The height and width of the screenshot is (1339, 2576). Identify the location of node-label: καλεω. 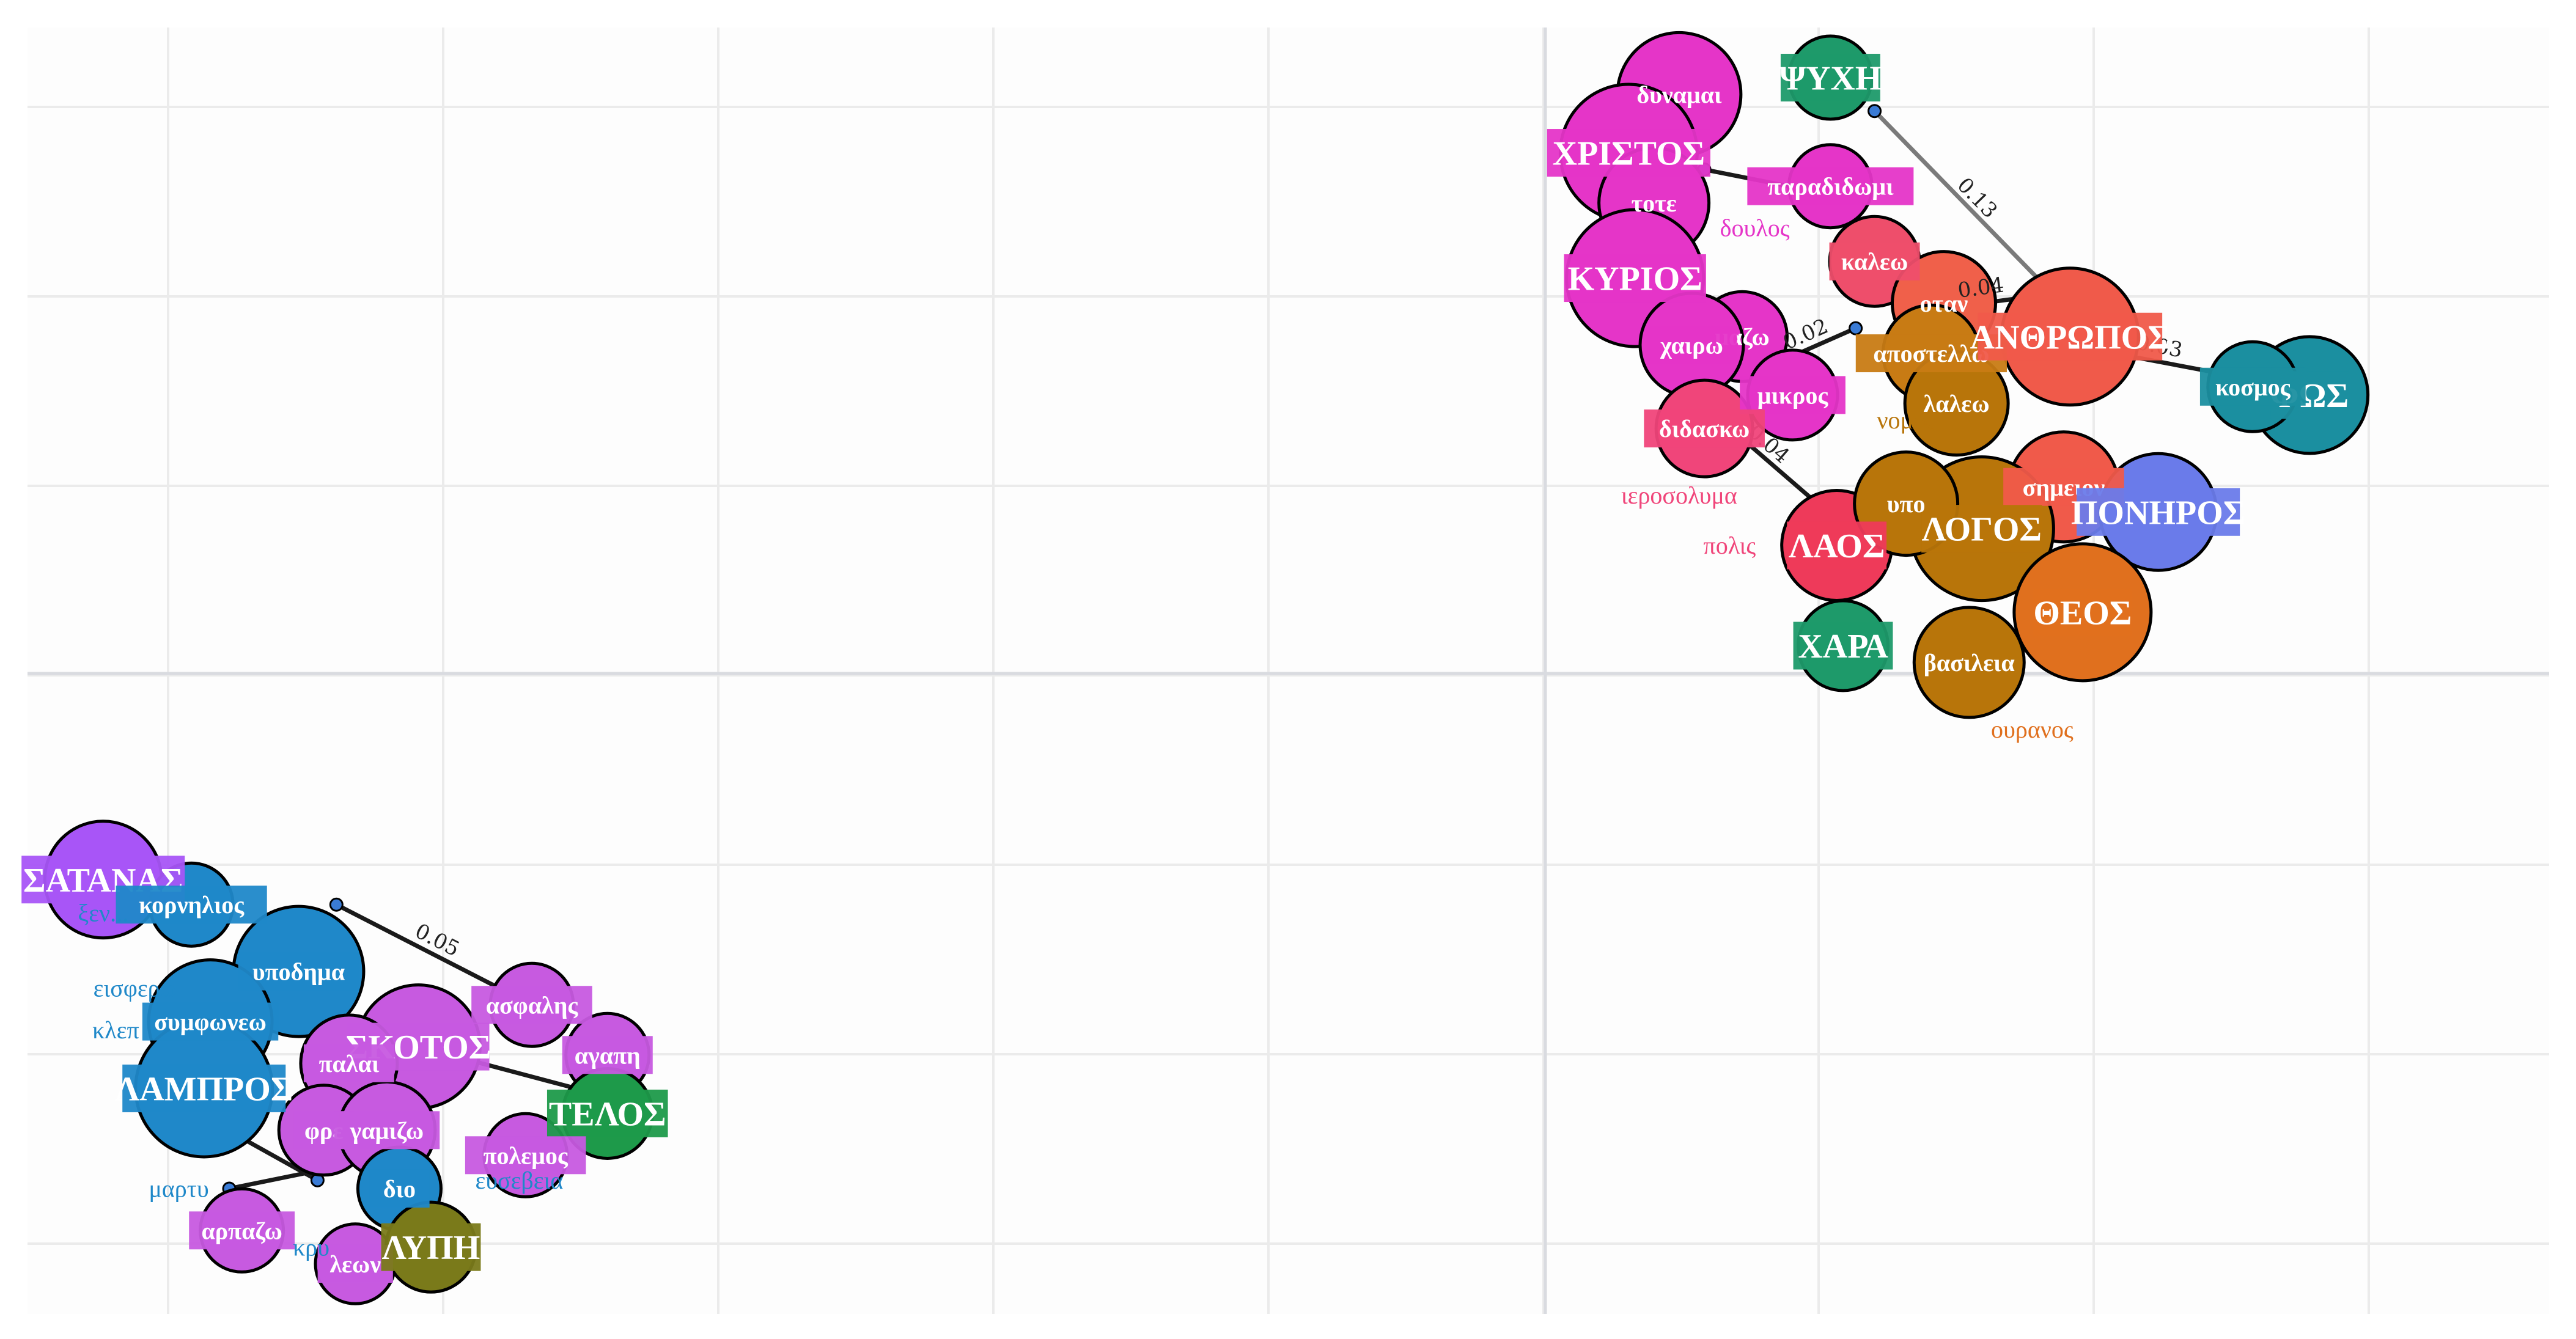
(1874, 262).